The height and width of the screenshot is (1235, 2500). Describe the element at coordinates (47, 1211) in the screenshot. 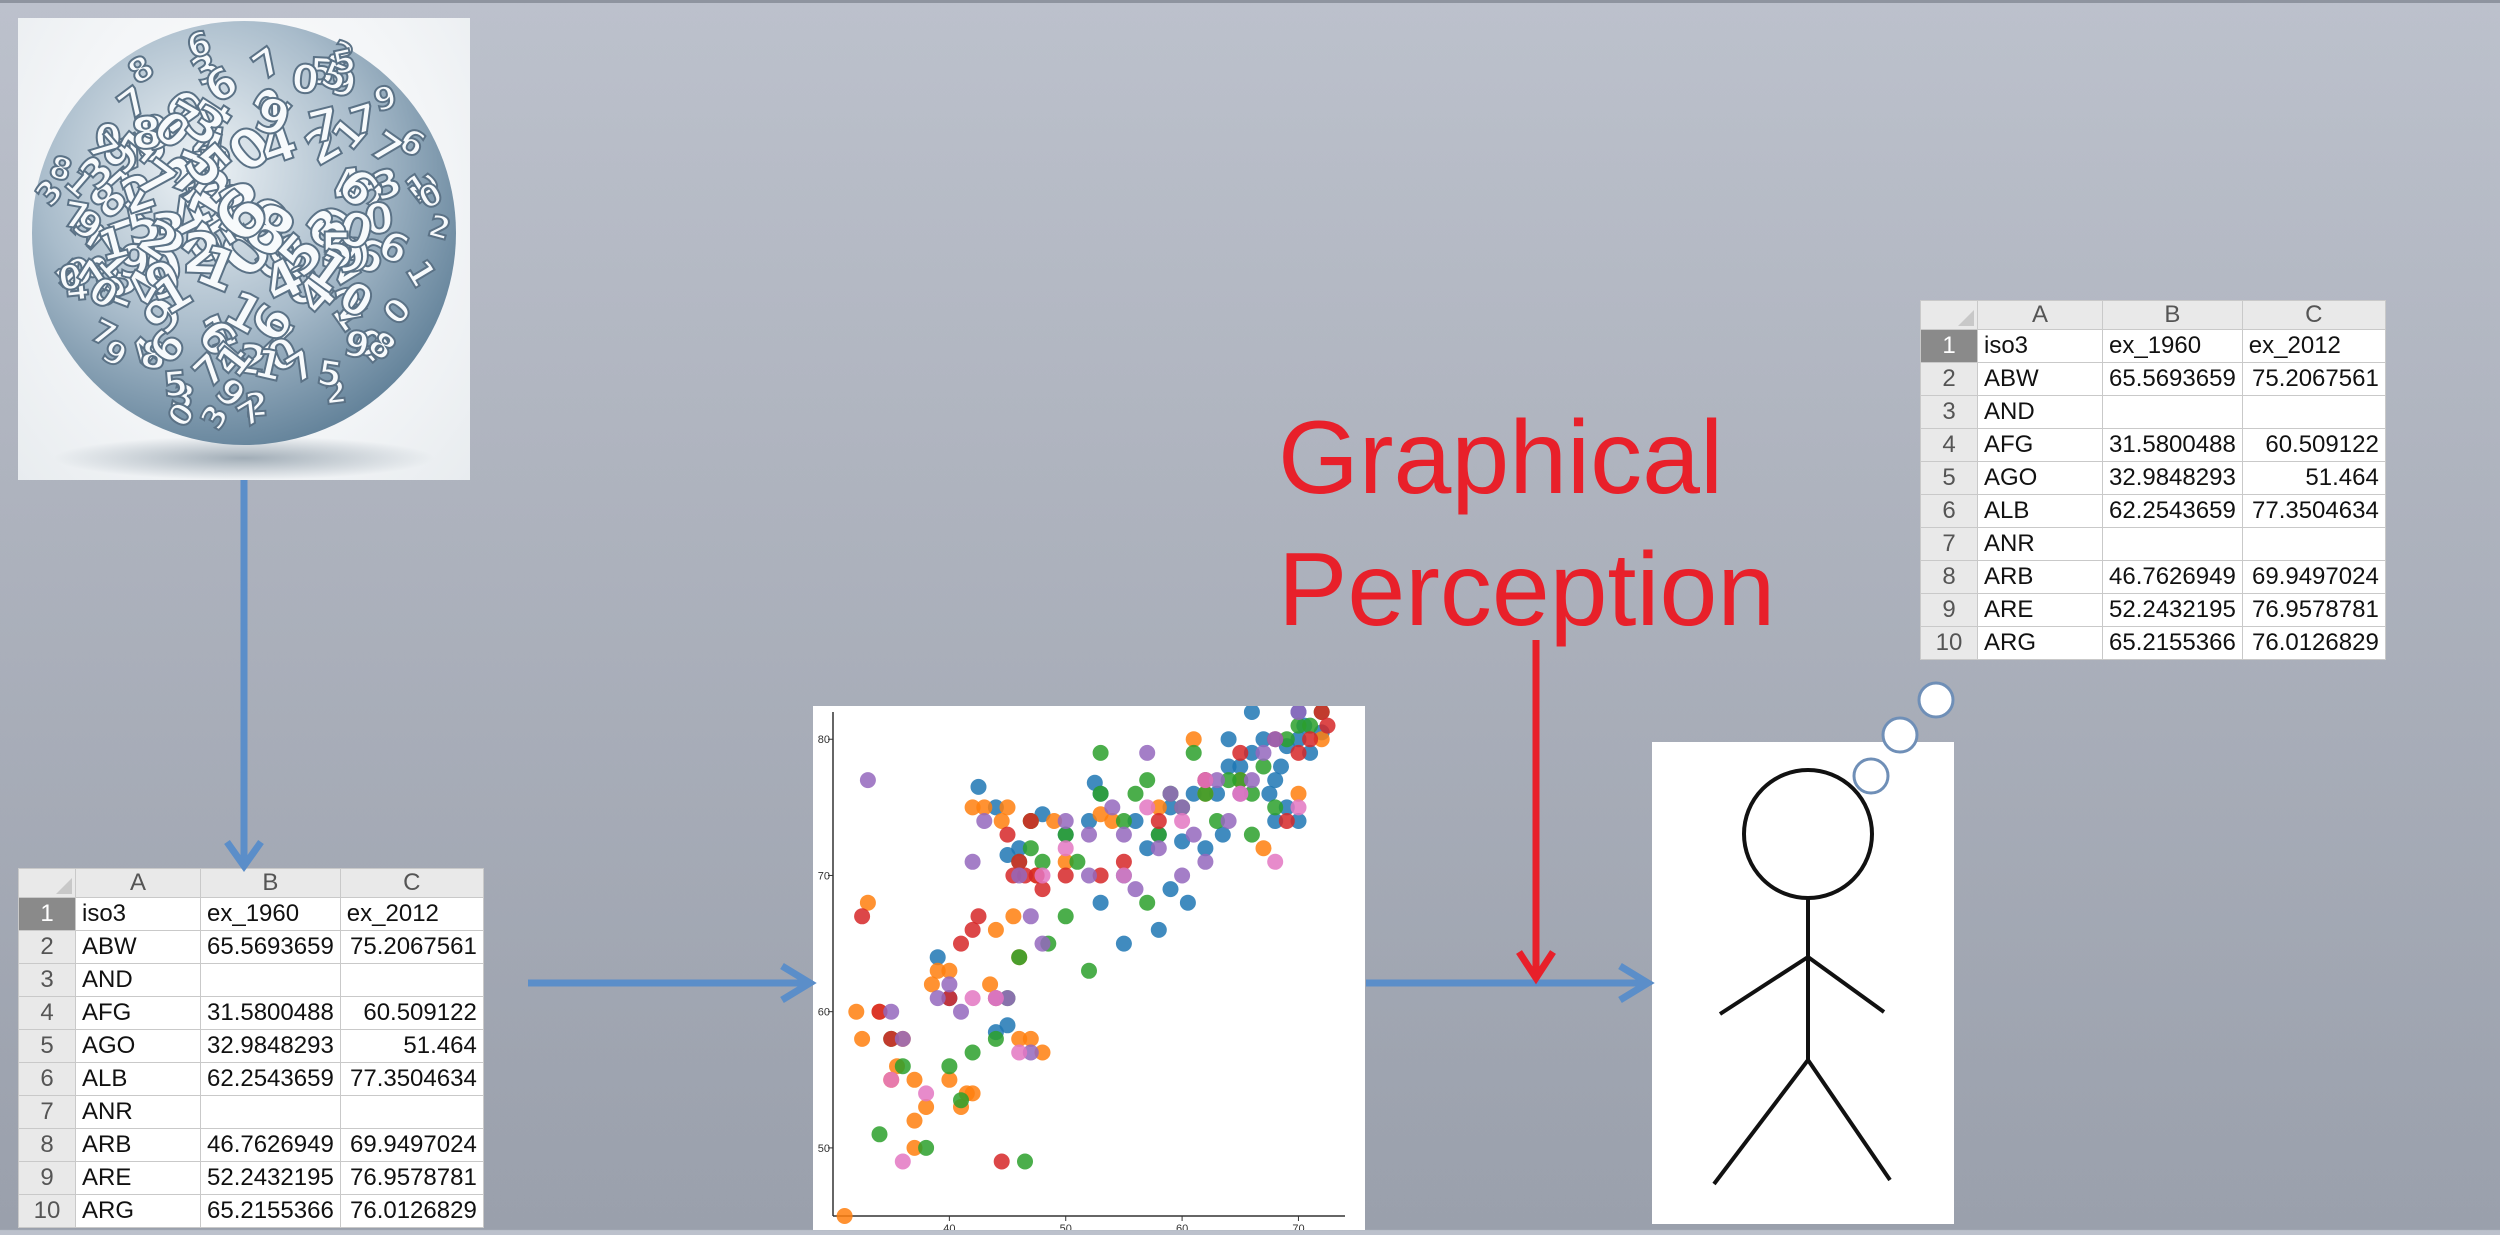

I see `row-number: 10` at that location.